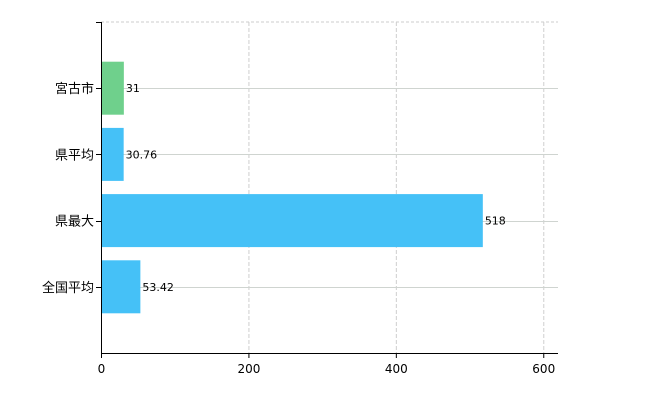 This screenshot has height=400, width=650. I want to click on x-tick-label: 200, so click(248, 369).